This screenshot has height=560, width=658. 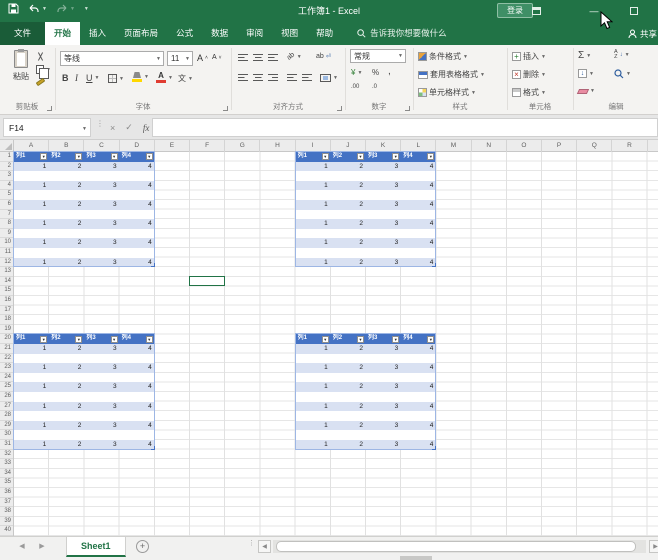 What do you see at coordinates (243, 146) in the screenshot?
I see `column-header-G: G` at bounding box center [243, 146].